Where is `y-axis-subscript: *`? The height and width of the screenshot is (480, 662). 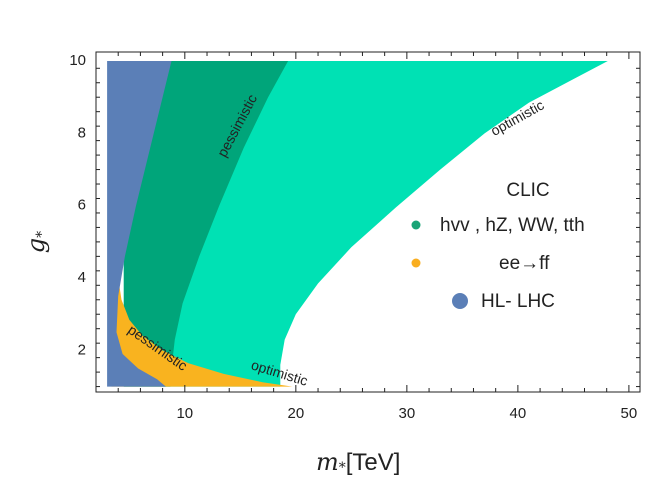
y-axis-subscript: * is located at coordinates (42, 234).